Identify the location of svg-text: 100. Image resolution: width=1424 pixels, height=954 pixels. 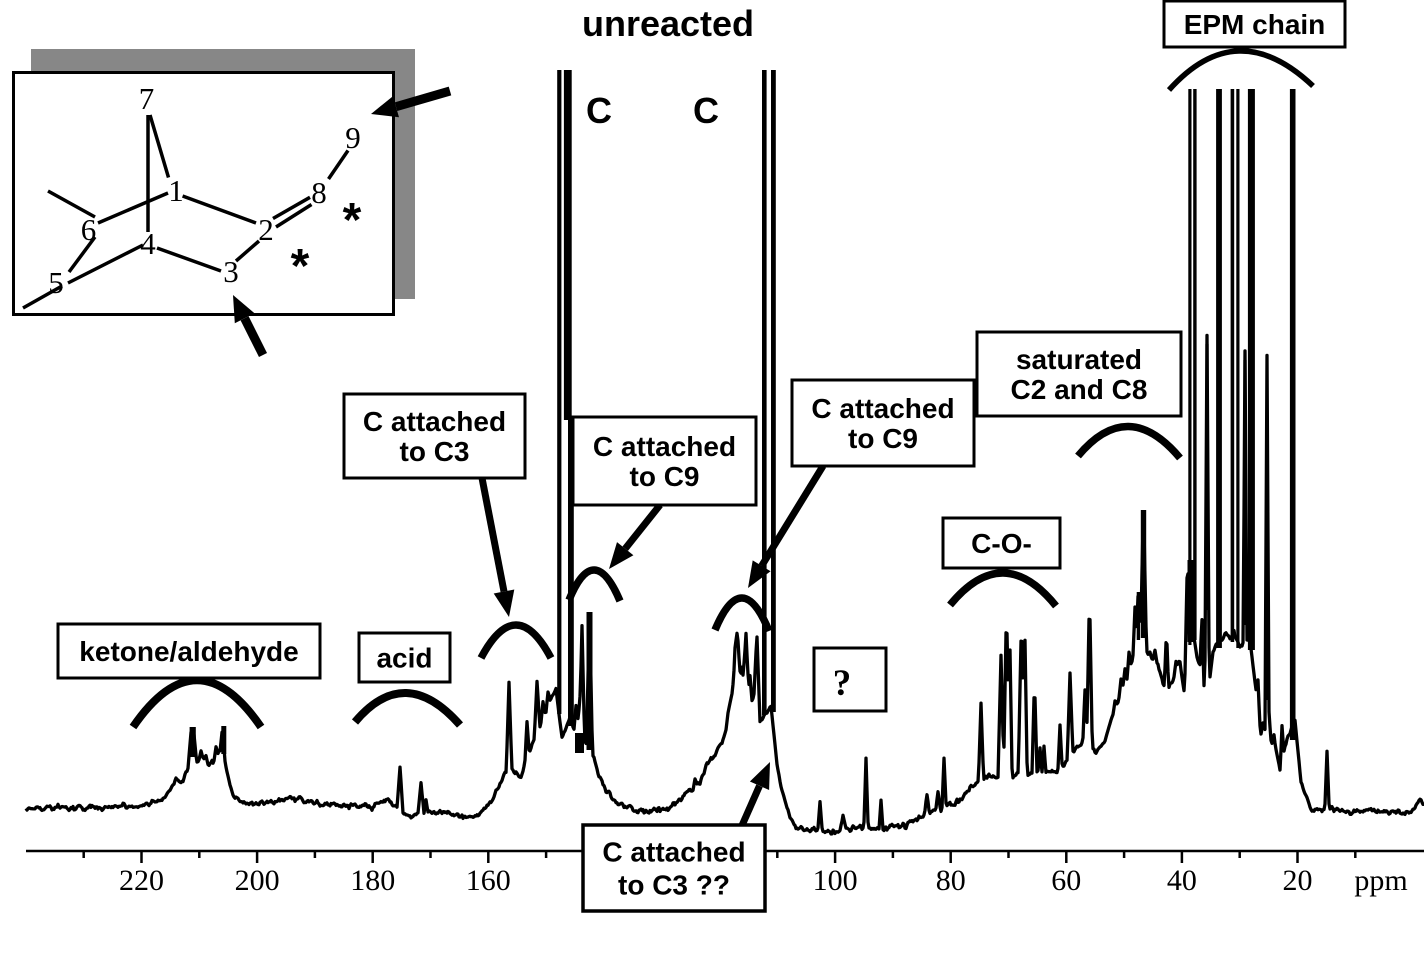
(835, 880).